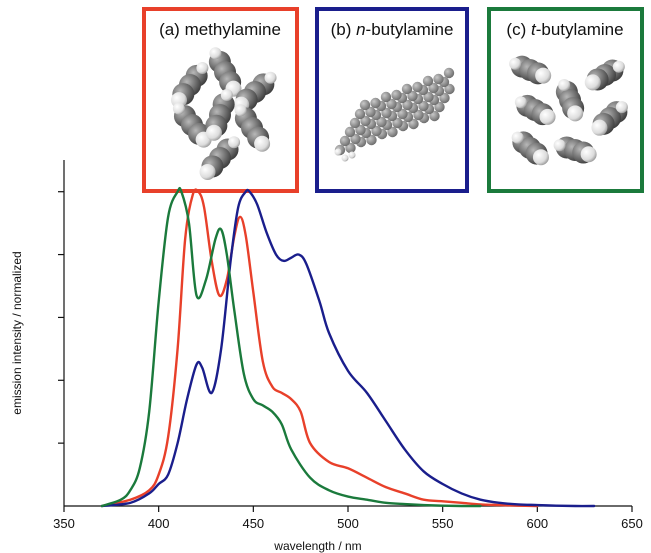  What do you see at coordinates (537, 523) in the screenshot?
I see `x-tick-label: 600` at bounding box center [537, 523].